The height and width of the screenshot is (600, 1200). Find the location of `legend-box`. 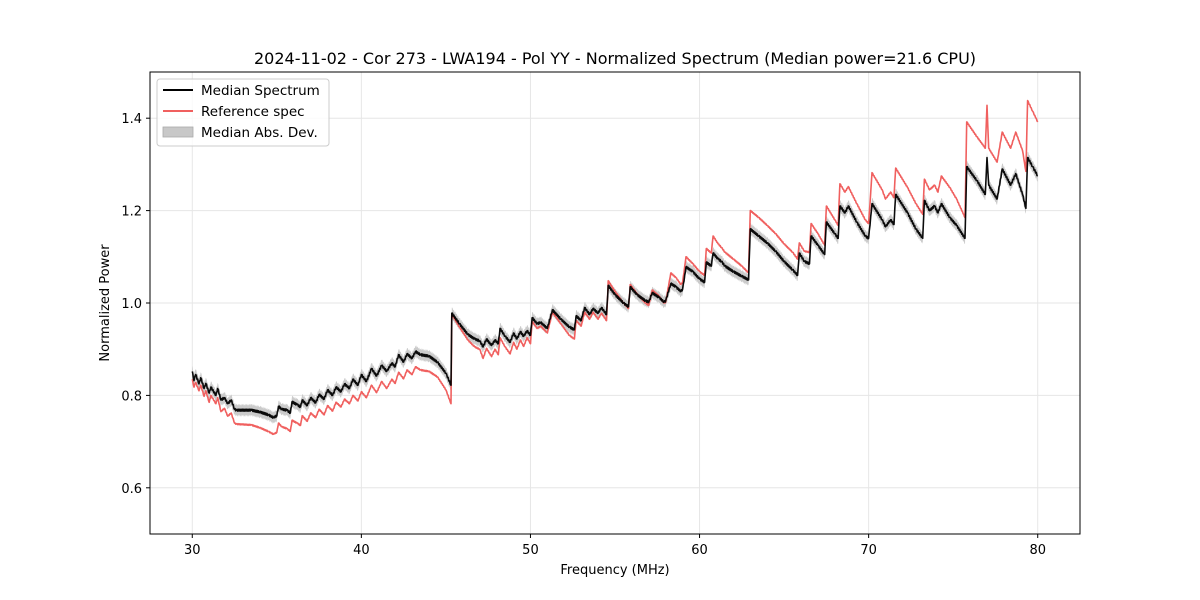

legend-box is located at coordinates (243, 112).